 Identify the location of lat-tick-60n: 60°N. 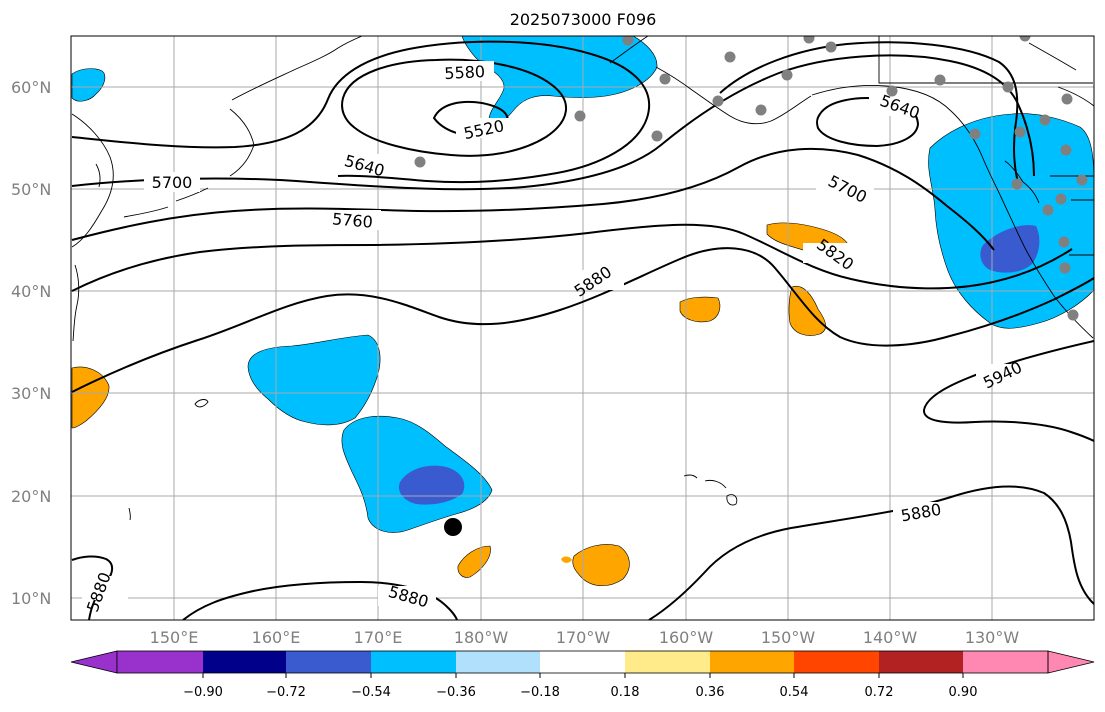
(31, 87).